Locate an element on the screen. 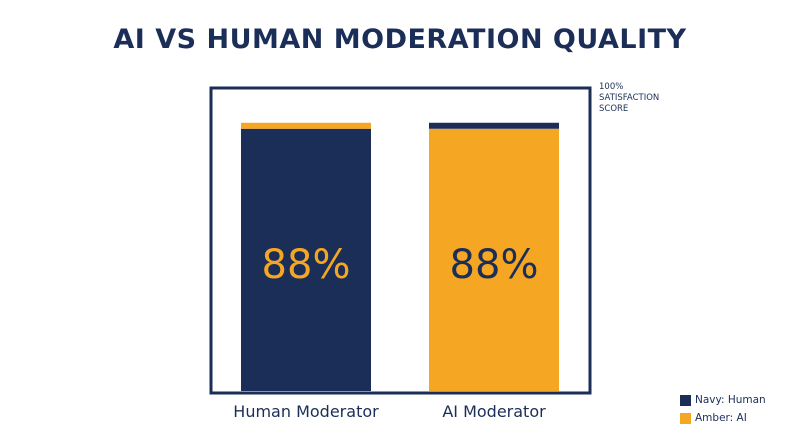  satisfaction-score-note: 100% SATISFACTION SCORE is located at coordinates (629, 98).